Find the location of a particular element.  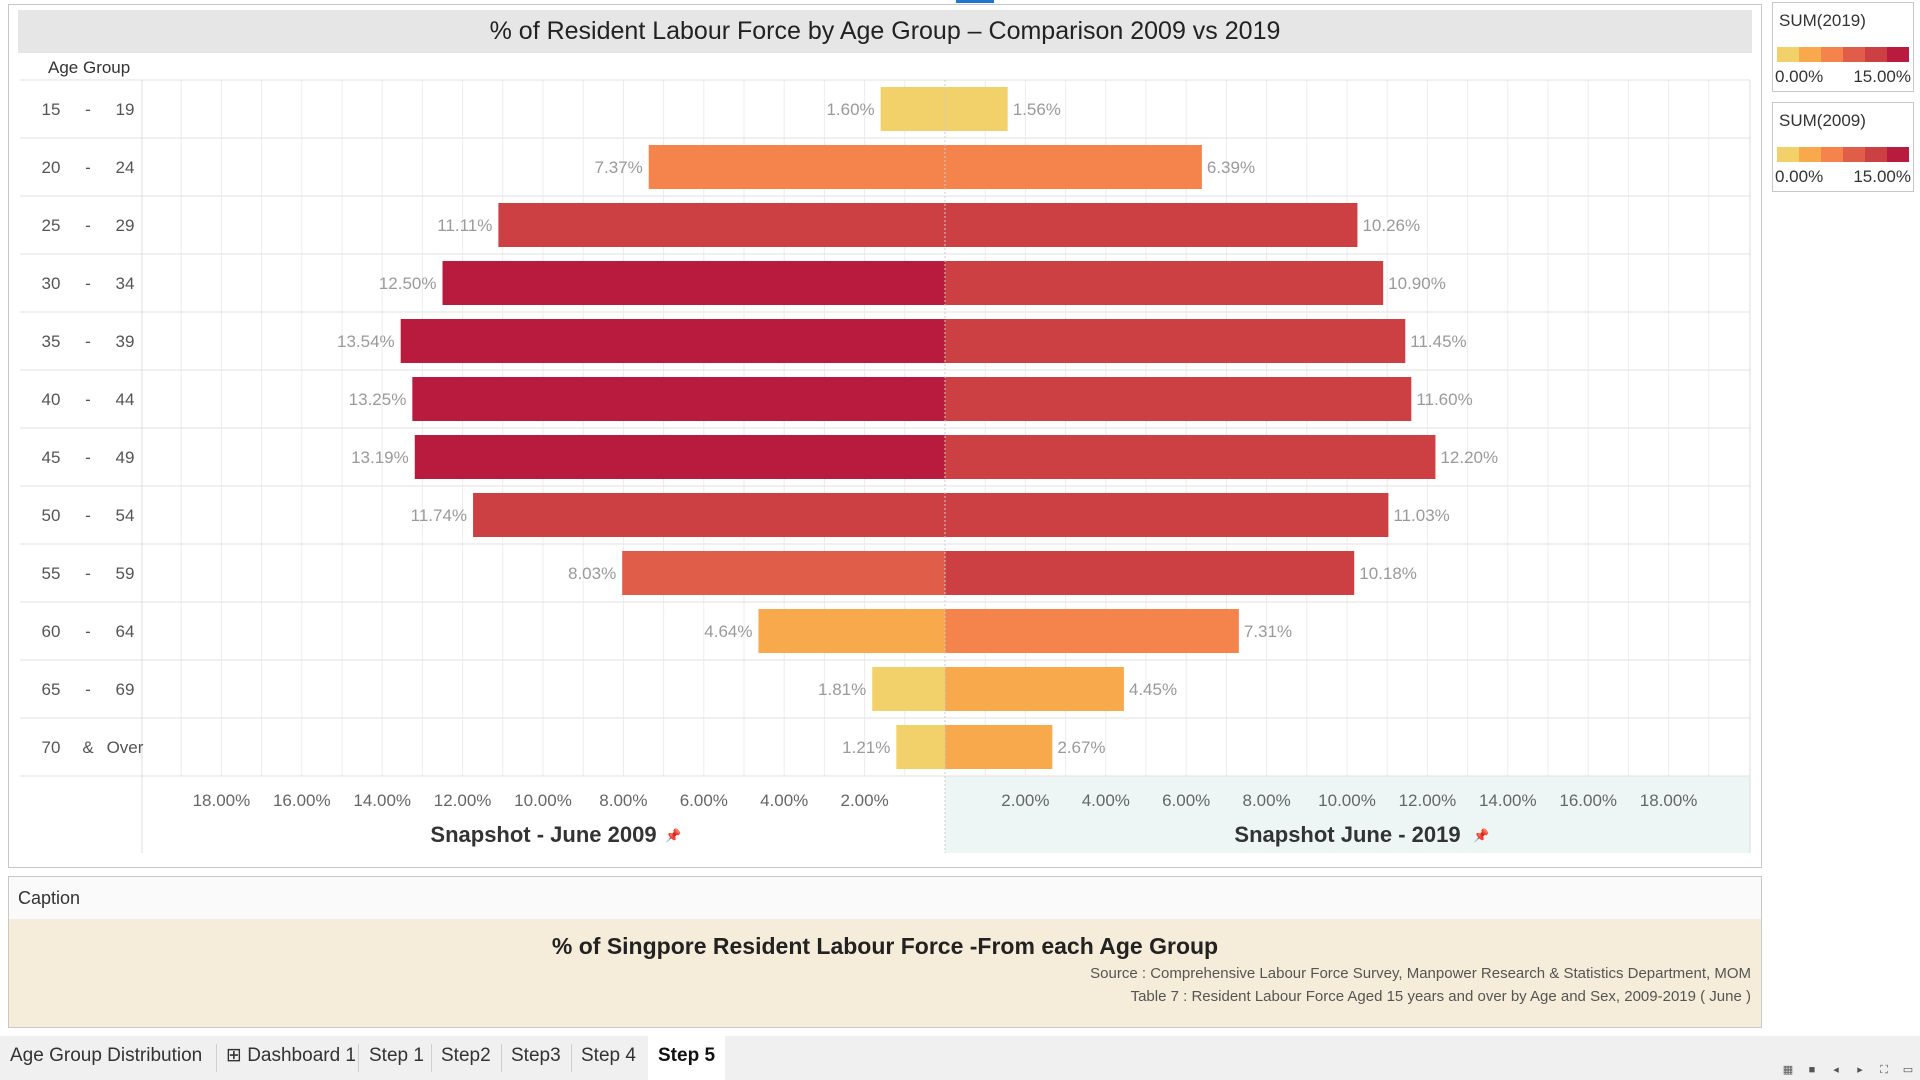

data-label-2019: 6.39% is located at coordinates (1231, 167).